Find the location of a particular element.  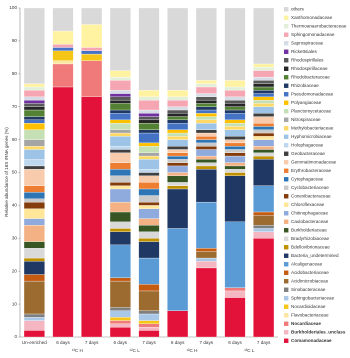

legend-label: others is located at coordinates (297, 8).